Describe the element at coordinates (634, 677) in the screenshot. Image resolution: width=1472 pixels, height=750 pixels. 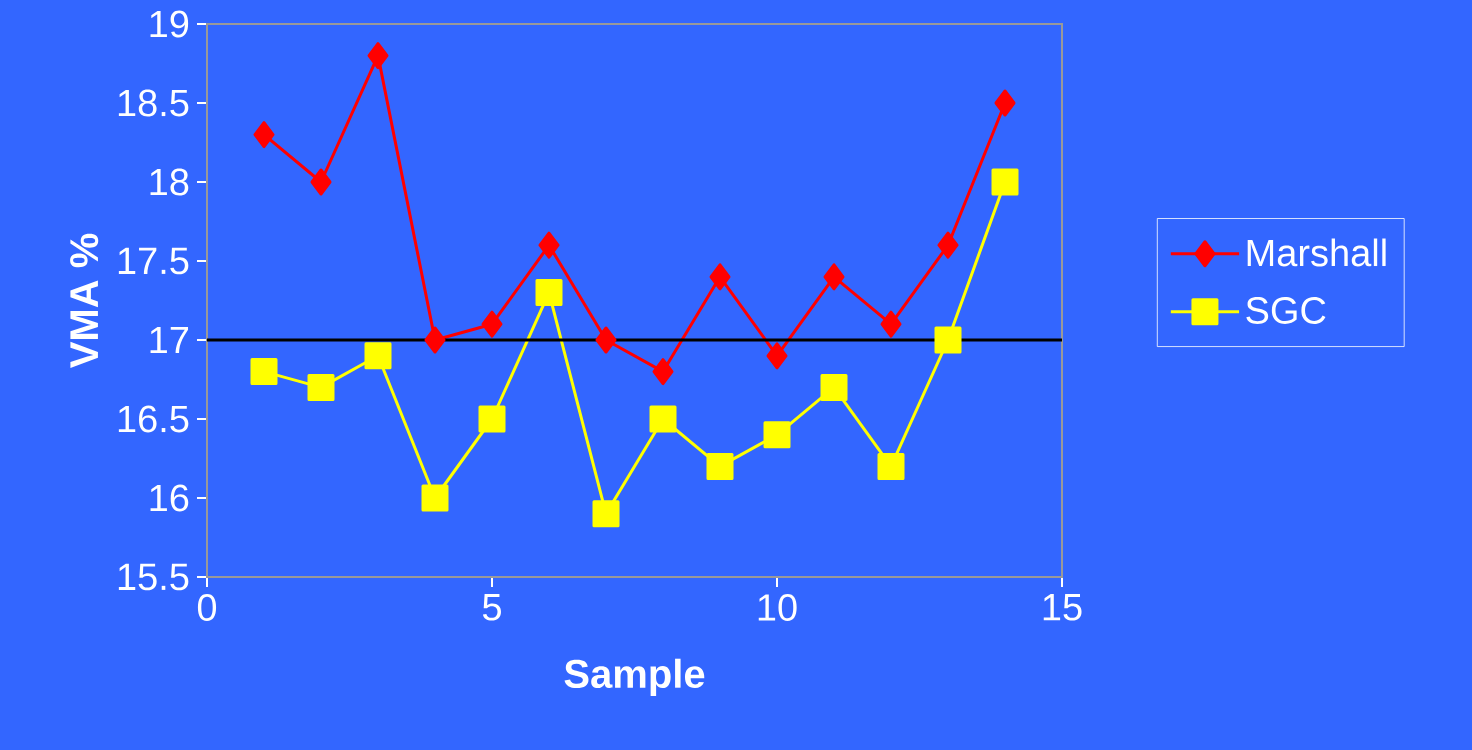
I see `x-axis-title: Sample` at that location.